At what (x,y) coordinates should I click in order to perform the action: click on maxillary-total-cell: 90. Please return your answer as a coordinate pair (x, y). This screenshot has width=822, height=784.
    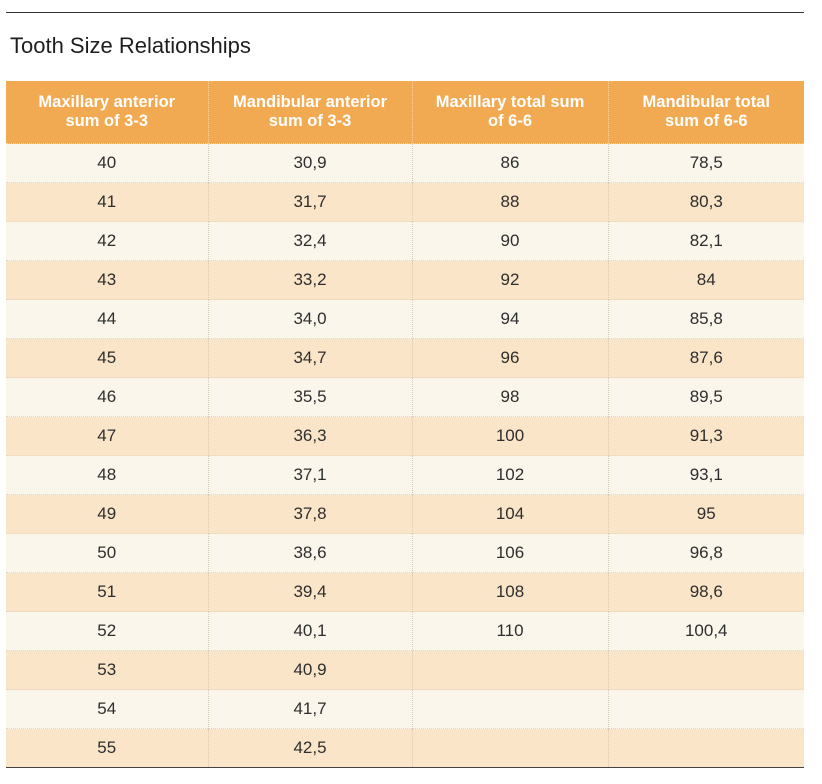
    Looking at the image, I should click on (509, 241).